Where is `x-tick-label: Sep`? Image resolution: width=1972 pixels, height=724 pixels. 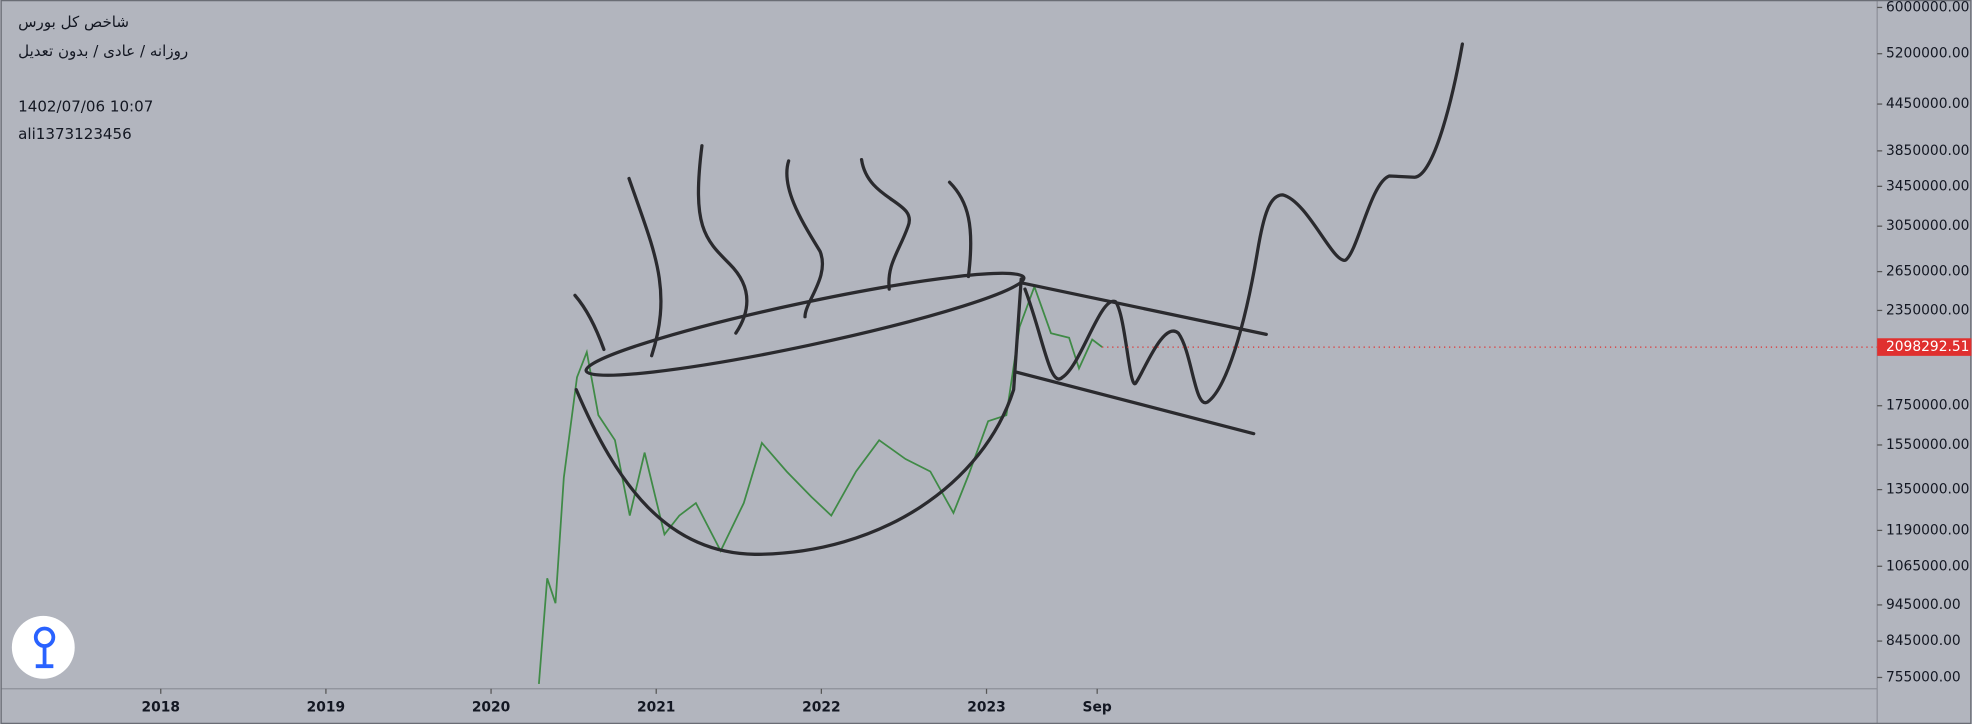
x-tick-label: Sep is located at coordinates (1097, 708).